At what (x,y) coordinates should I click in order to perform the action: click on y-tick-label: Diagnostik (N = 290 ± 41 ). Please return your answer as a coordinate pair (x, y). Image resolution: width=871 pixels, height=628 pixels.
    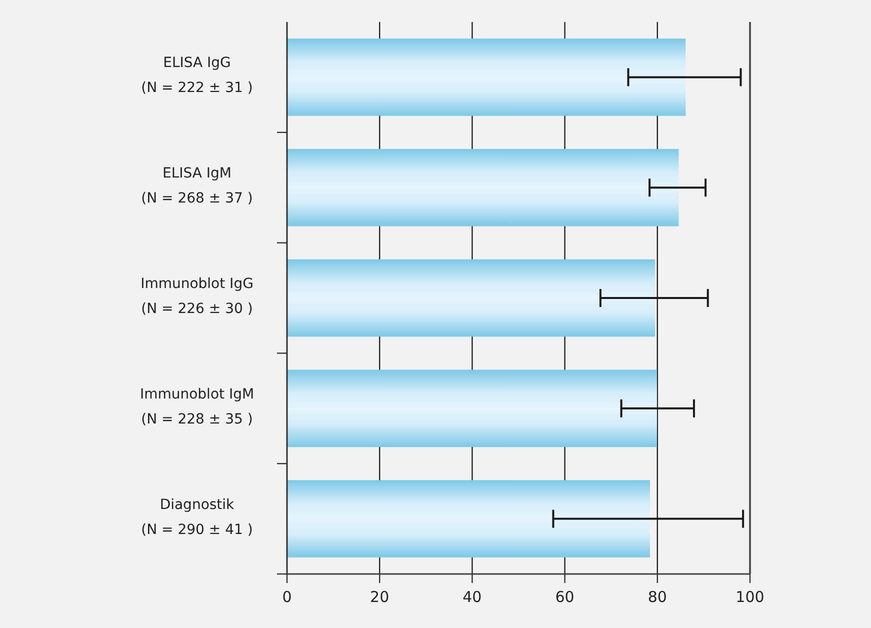
    Looking at the image, I should click on (197, 517).